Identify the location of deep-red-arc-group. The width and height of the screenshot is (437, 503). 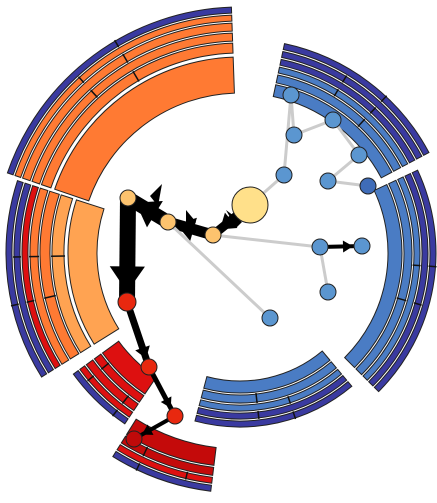
(164, 455).